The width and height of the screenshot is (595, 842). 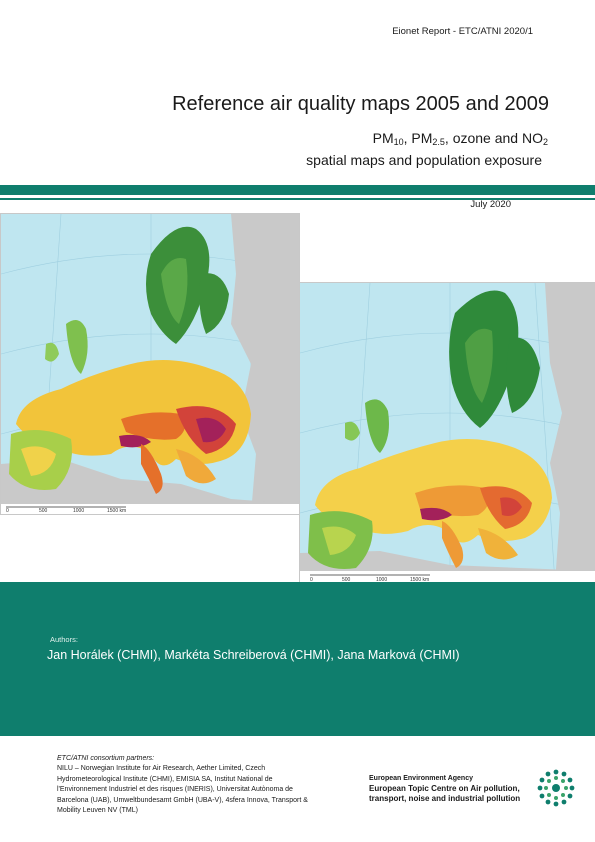 I want to click on report-title: Reference air quality maps 2005 and 2009, so click(x=360, y=104).